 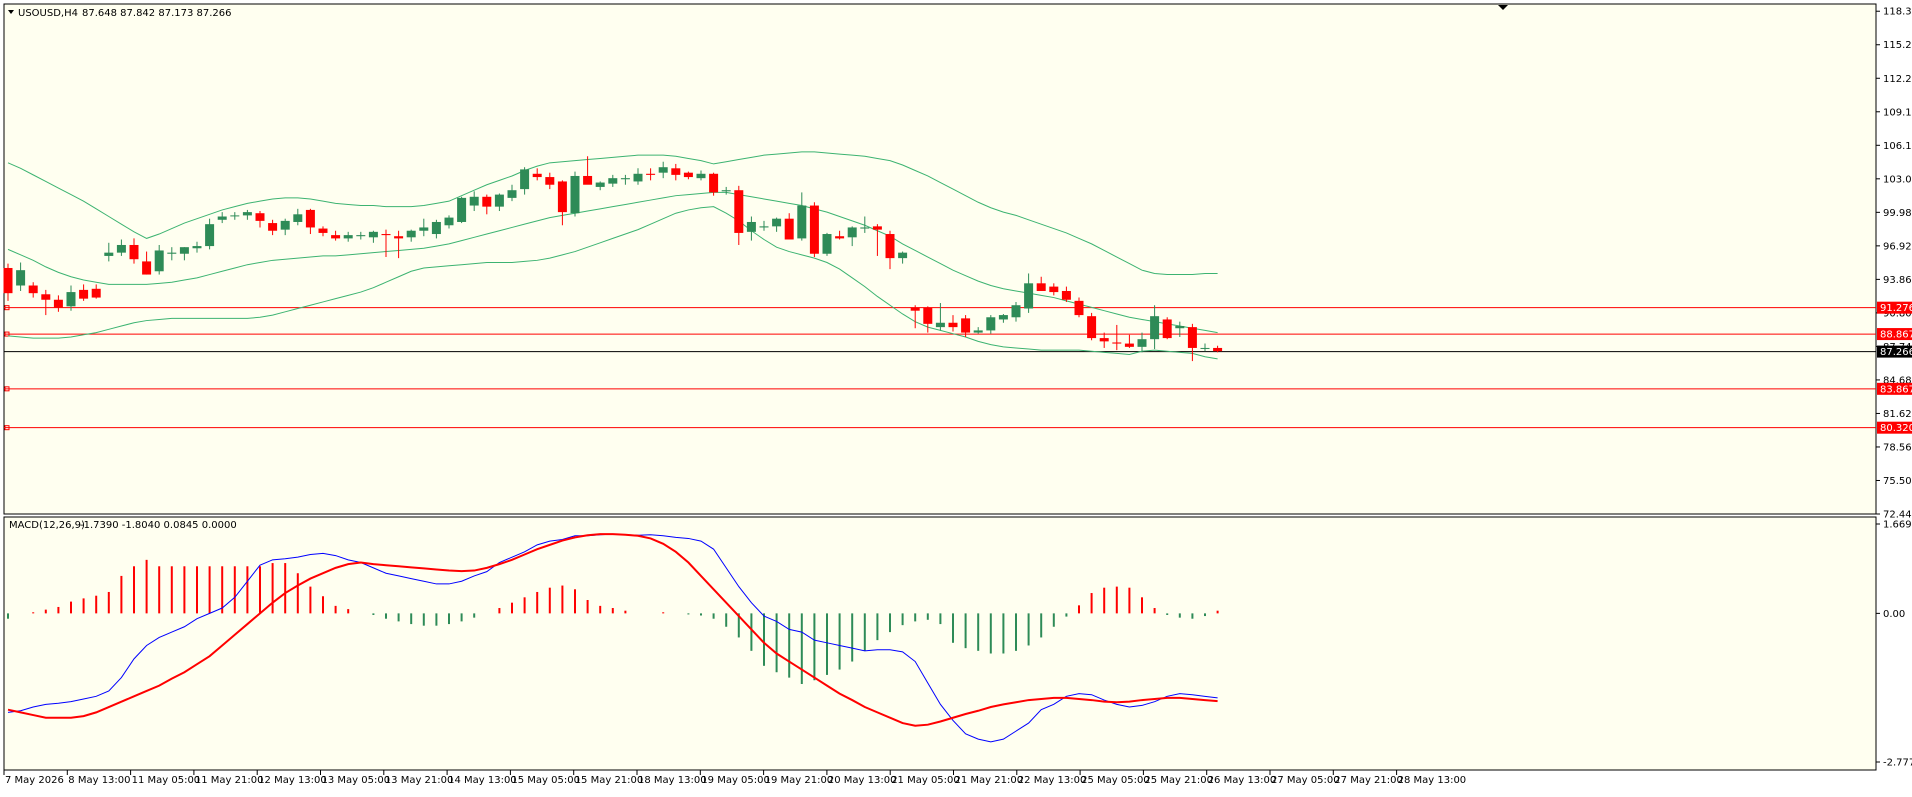 I want to click on time-tick-label: 21 May 05:00, so click(x=925, y=780).